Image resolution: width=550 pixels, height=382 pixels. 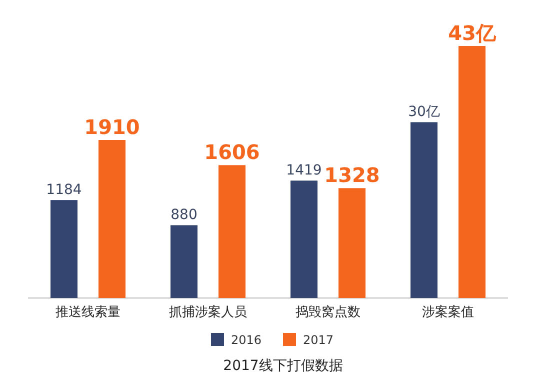 I want to click on legend-label: 2017, so click(x=318, y=340).